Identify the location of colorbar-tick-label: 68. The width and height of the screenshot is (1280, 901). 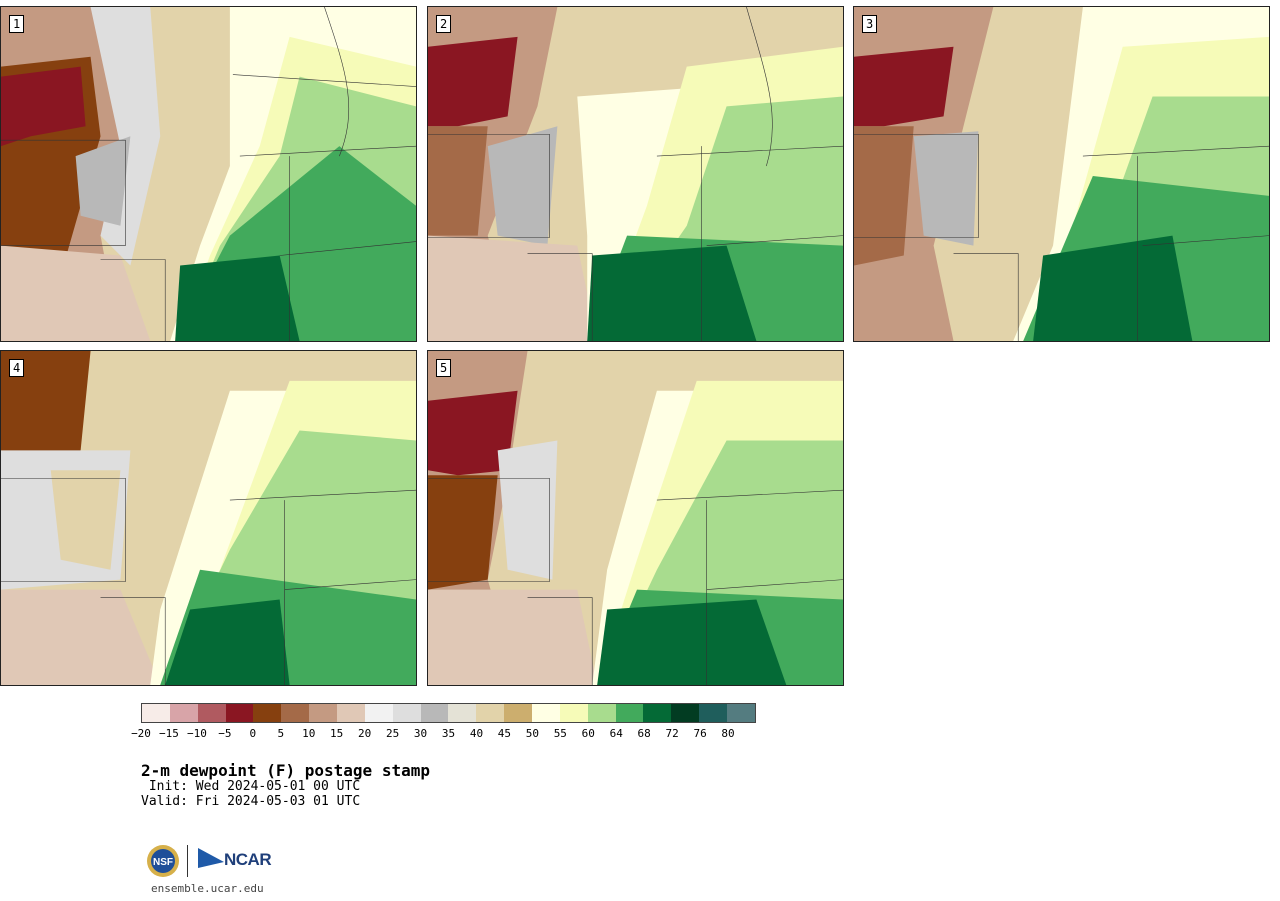
(644, 733).